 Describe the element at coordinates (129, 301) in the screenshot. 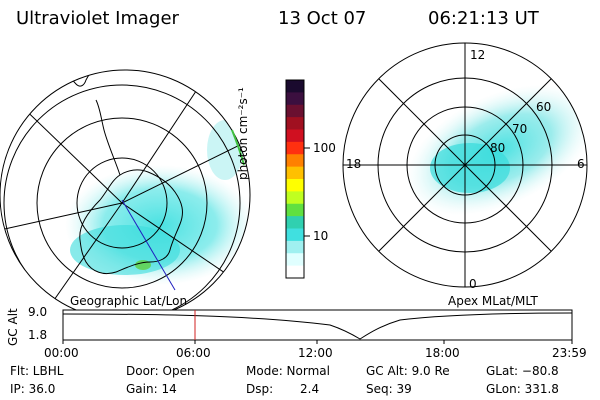

I see `geographic-label: Geographic Lat/Lon` at that location.